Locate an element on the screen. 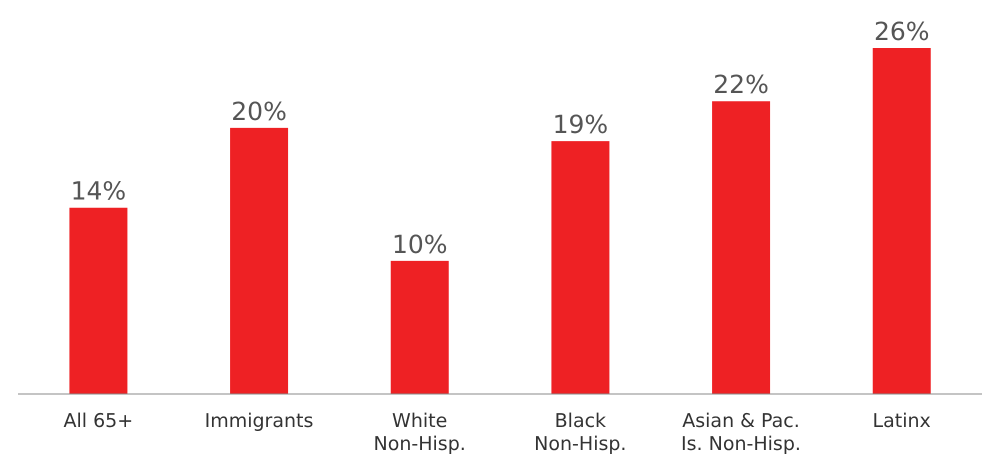 This screenshot has width=1000, height=470. data-label: 22% is located at coordinates (741, 85).